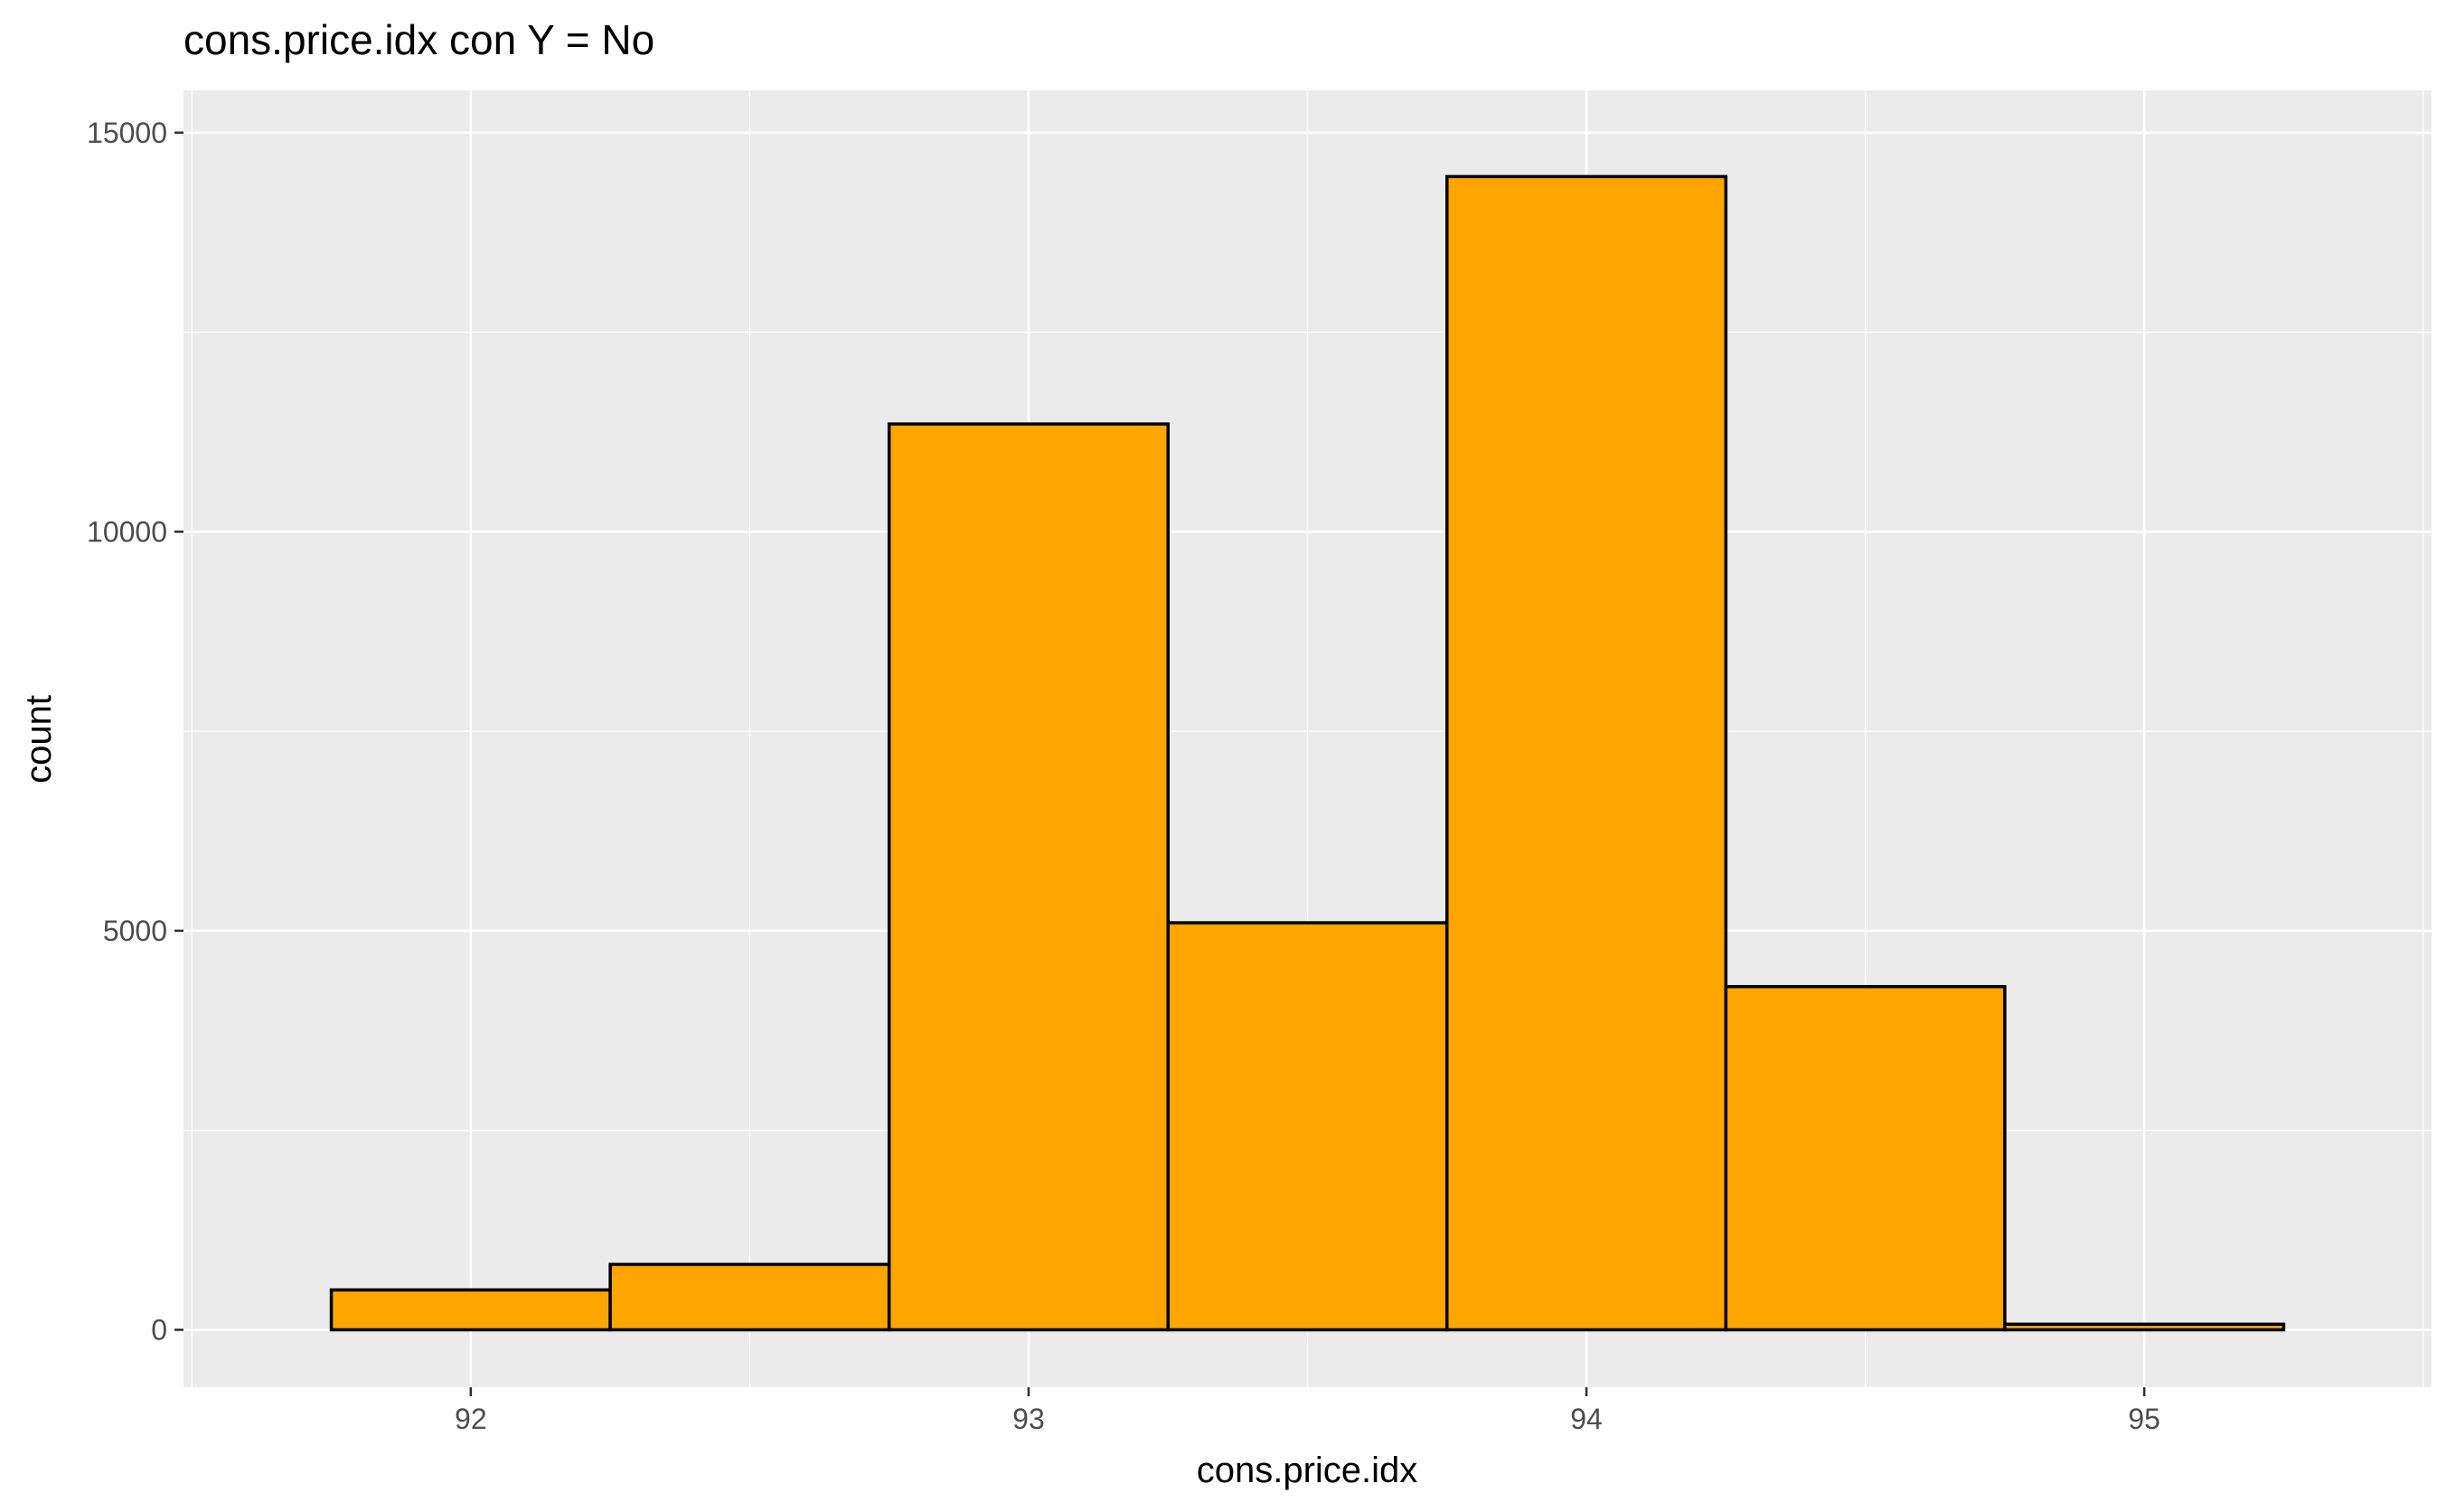  Describe the element at coordinates (135, 732) in the screenshot. I see `y-axis-ticks: 0 5000 10000 15000` at that location.